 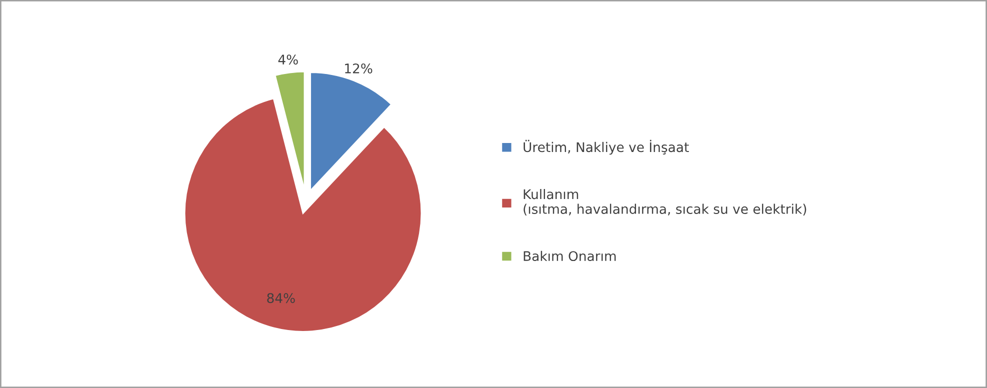 What do you see at coordinates (665, 202) in the screenshot?
I see `legend-label: Kullanım (ısıtma, havalandırma, sıcak su ve elektrik)` at bounding box center [665, 202].